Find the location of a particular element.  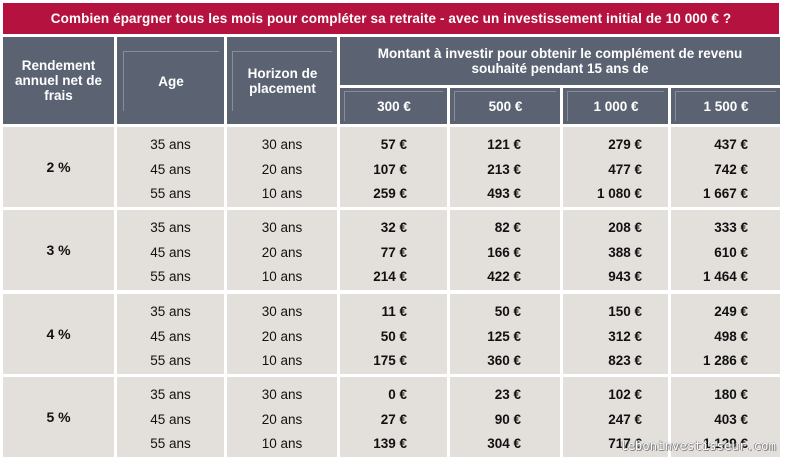

header-amount-1500-label: 1 500 € is located at coordinates (725, 106).